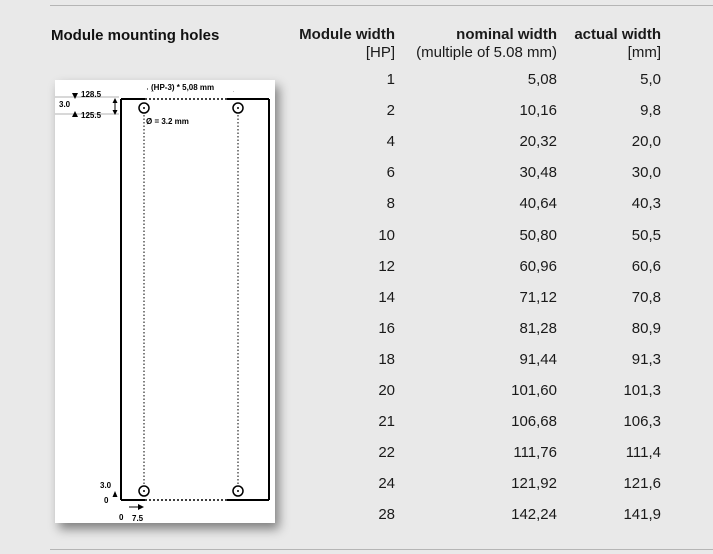 This screenshot has height=554, width=713. Describe the element at coordinates (91, 94) in the screenshot. I see `dim-128: 128.5` at that location.